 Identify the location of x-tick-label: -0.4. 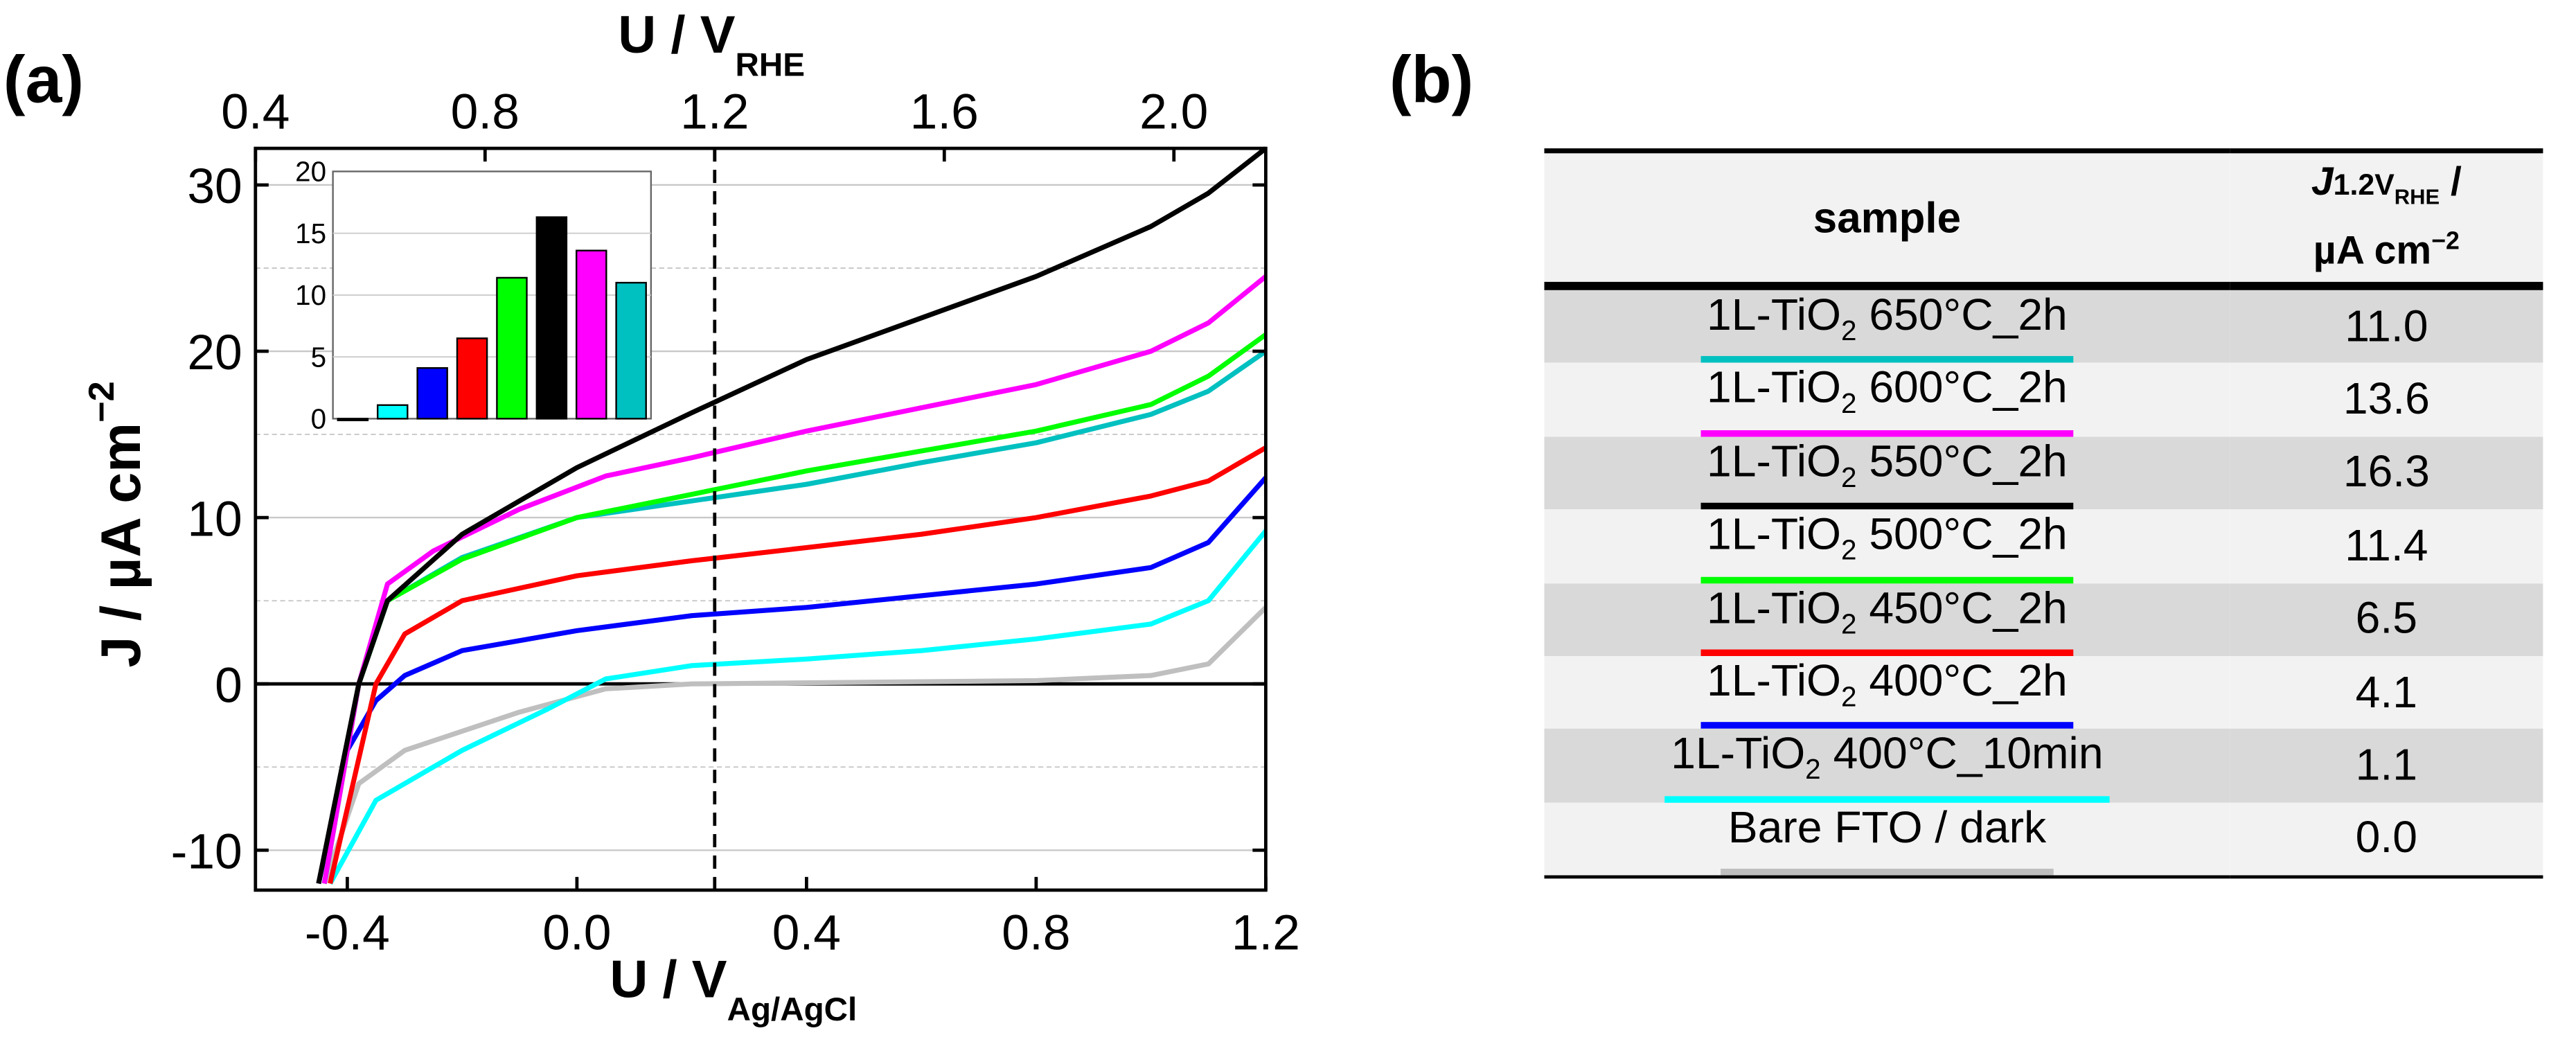
(347, 933).